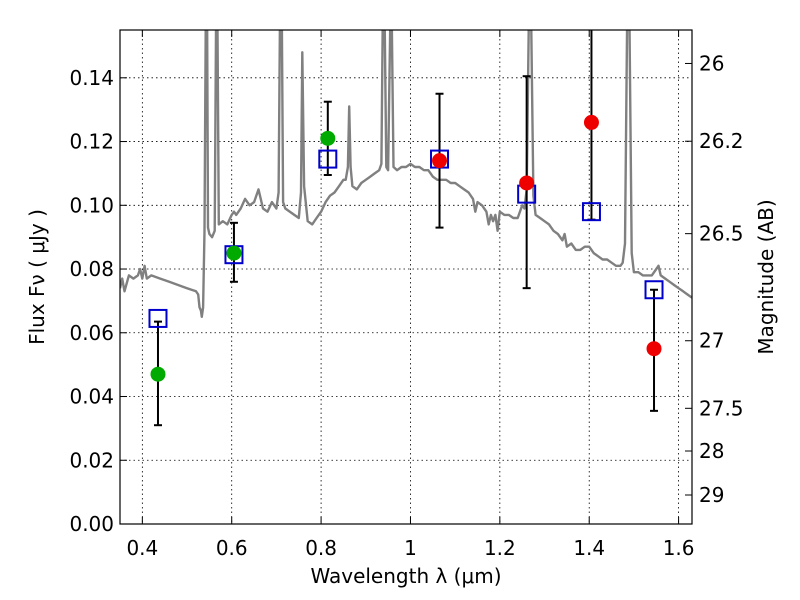 The width and height of the screenshot is (800, 600). I want to click on x-tick-label: 0.6, so click(232, 548).